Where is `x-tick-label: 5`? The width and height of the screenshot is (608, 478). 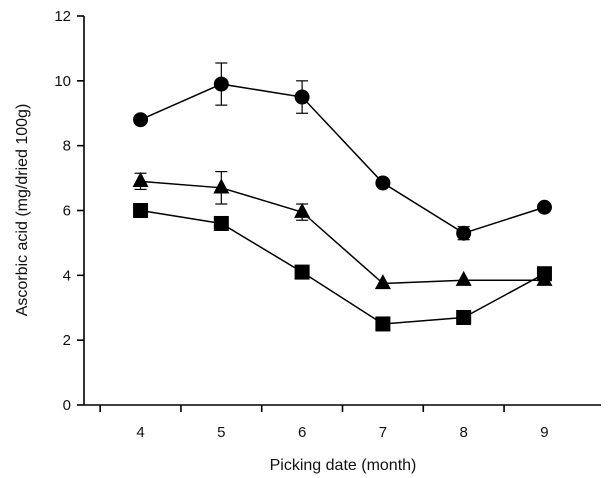 x-tick-label: 5 is located at coordinates (221, 432).